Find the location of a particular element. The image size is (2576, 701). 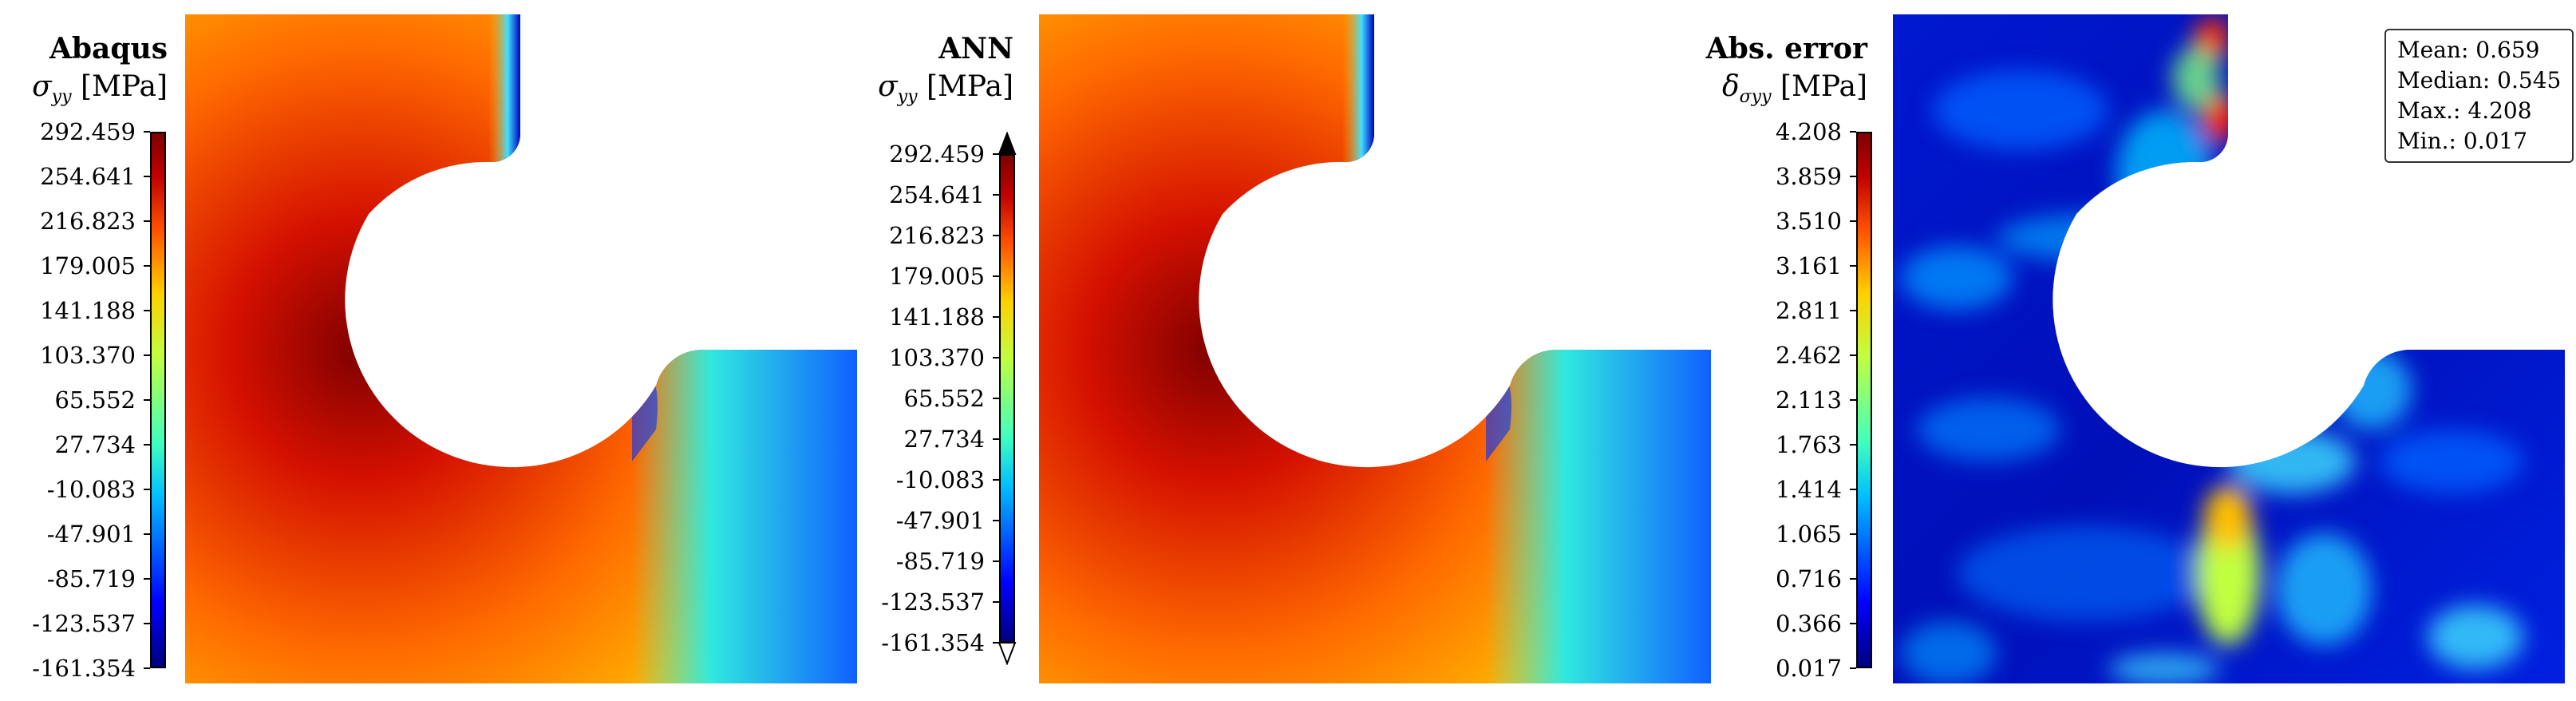

colorbar-tick-label: 3.161 is located at coordinates (1808, 265).